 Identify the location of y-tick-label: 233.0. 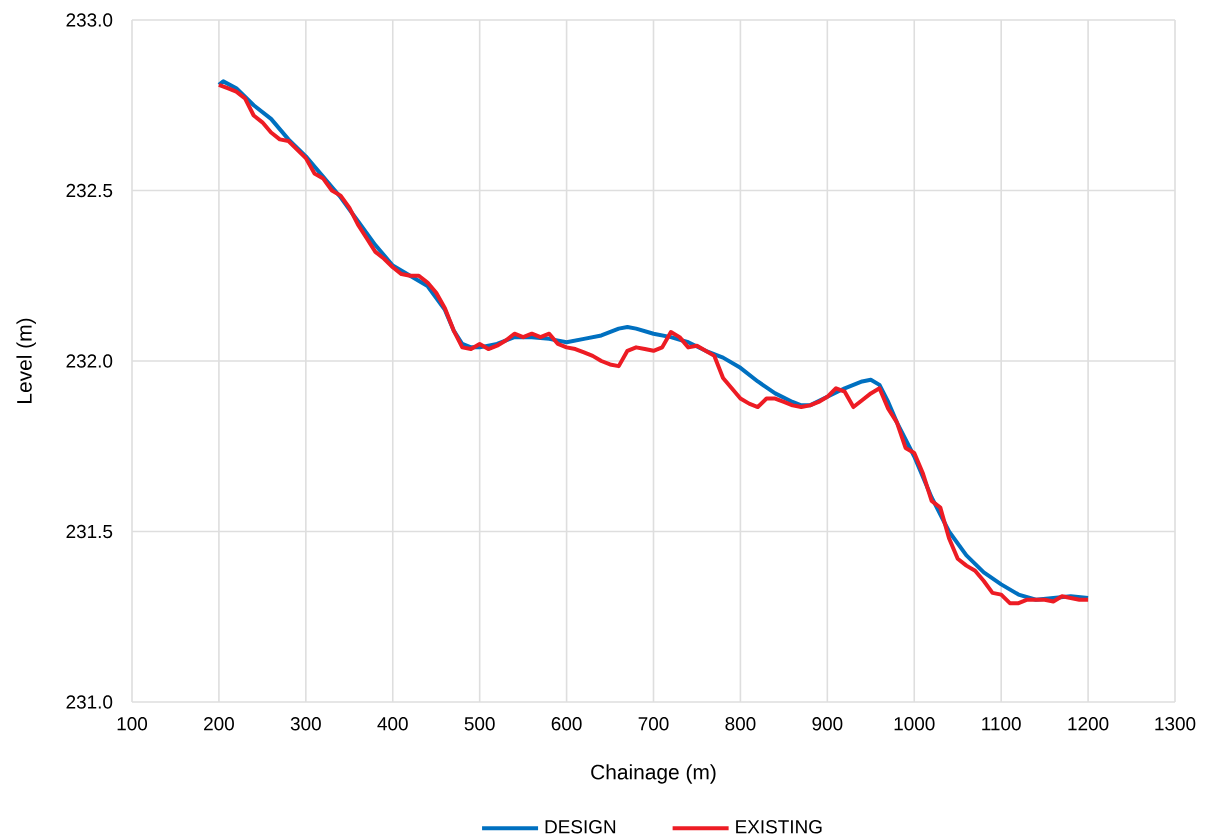
(89, 20).